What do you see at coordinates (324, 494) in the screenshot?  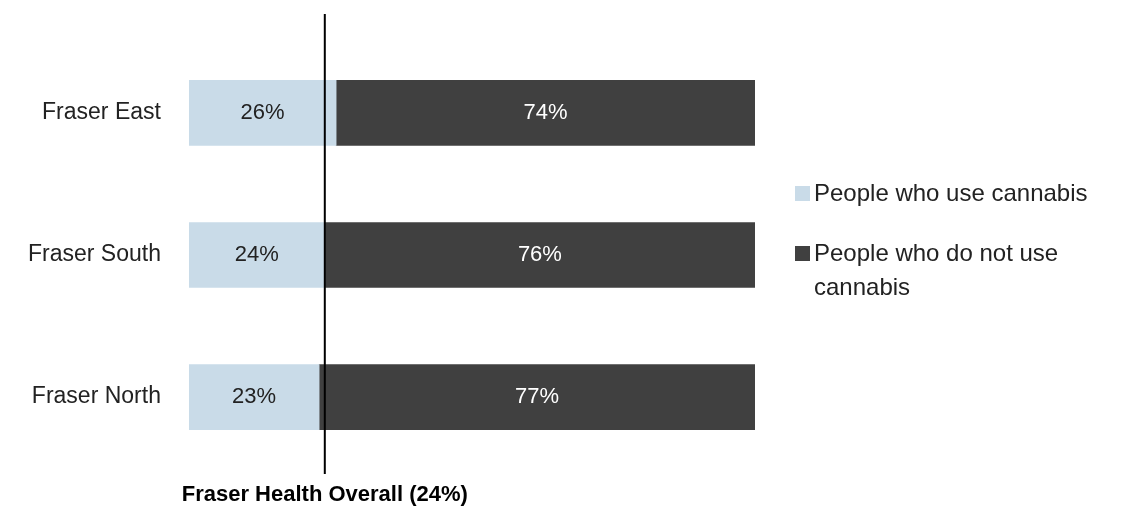 I see `ref-line-label: Fraser Health Overall (24%)` at bounding box center [324, 494].